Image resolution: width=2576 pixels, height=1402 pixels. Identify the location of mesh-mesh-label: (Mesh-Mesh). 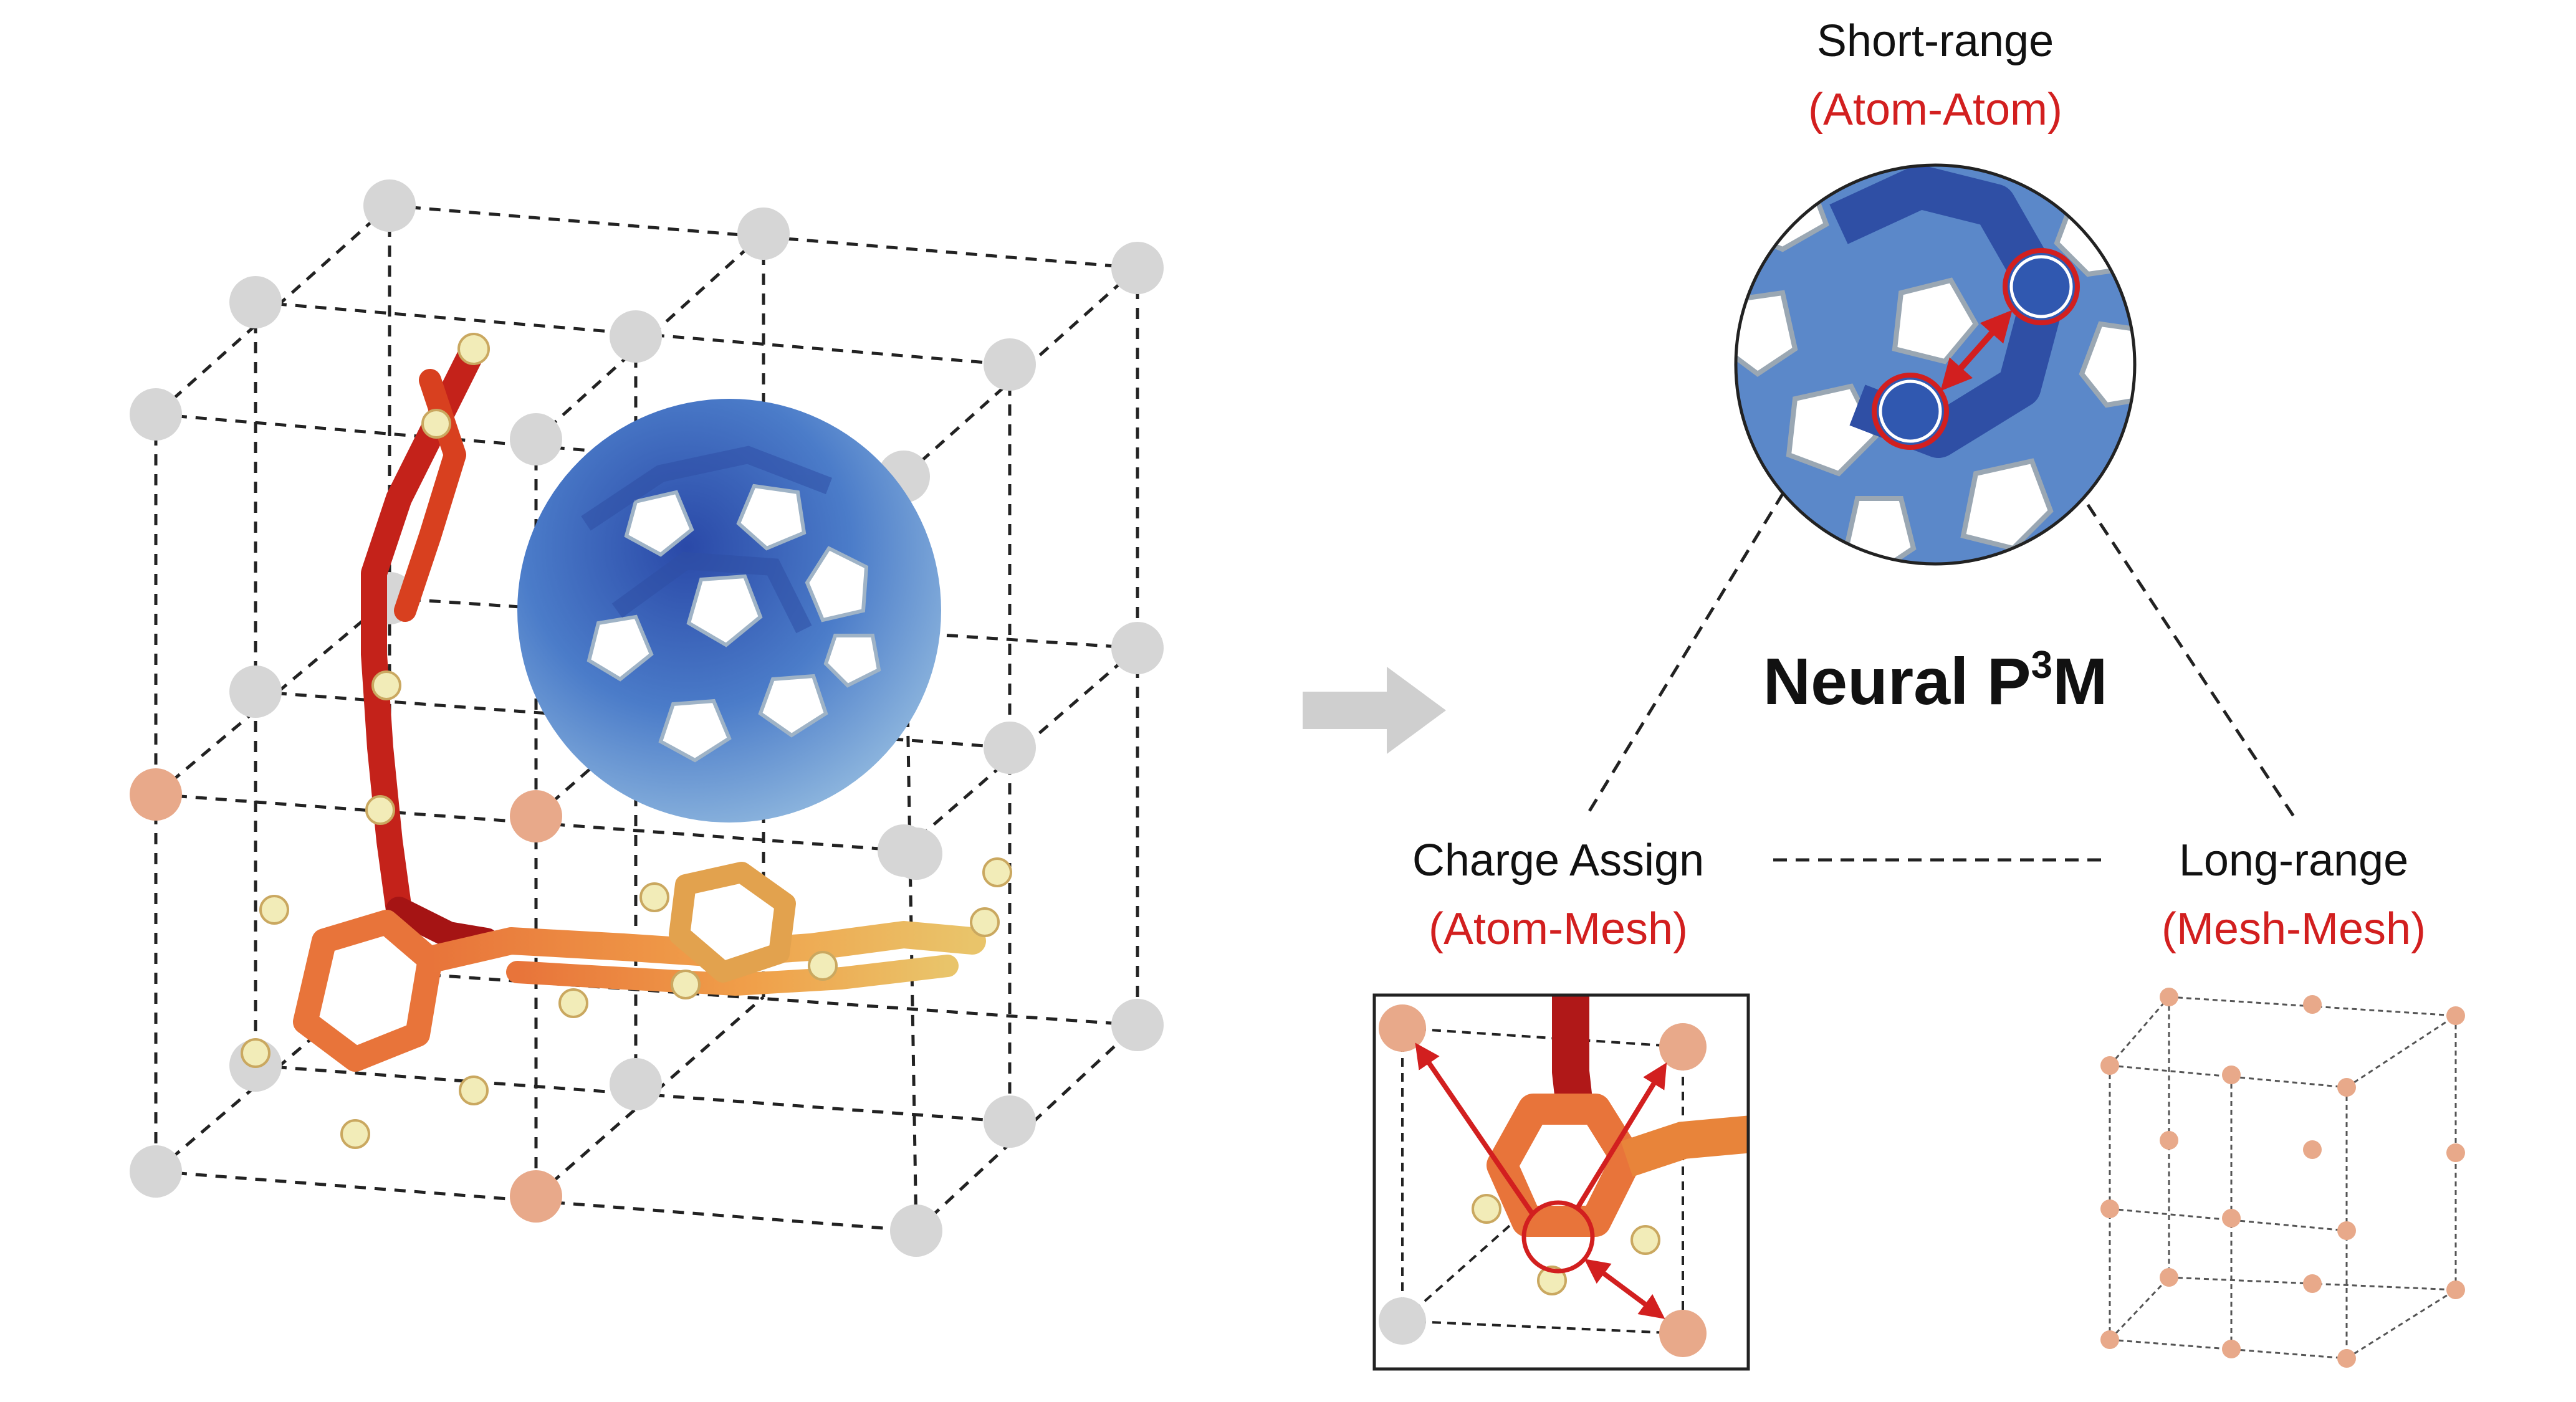
(2294, 929).